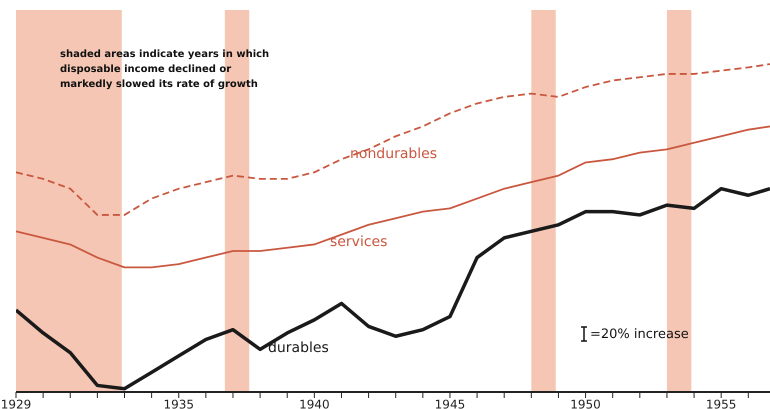  Describe the element at coordinates (585, 403) in the screenshot. I see `x-tick-label: 1950` at that location.